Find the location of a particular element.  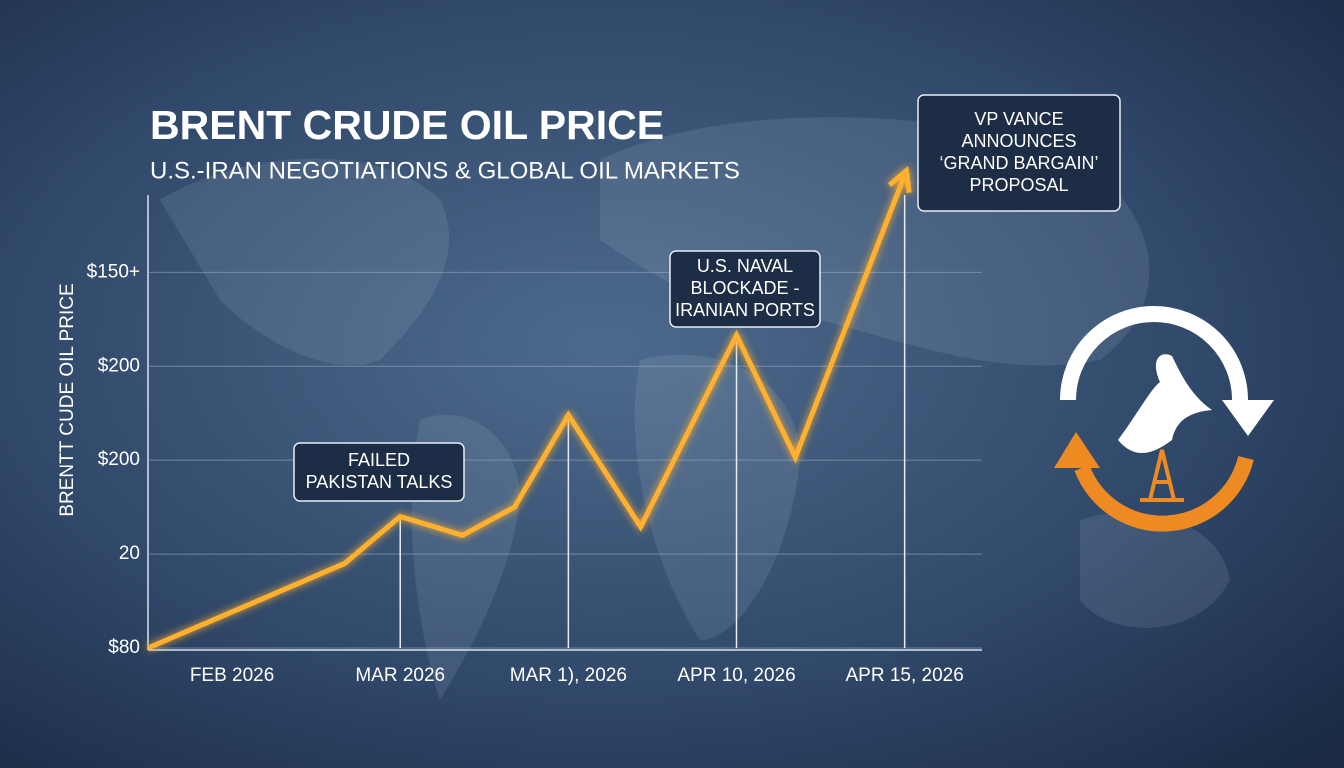

annotation-text: PAKISTAN TALKS is located at coordinates (379, 482).